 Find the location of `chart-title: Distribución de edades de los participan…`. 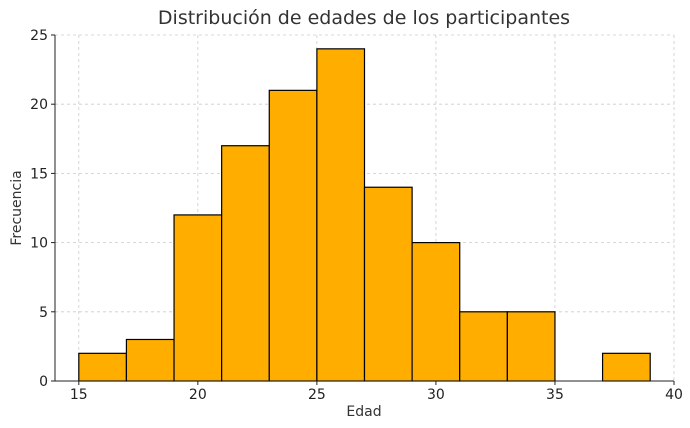

chart-title: Distribución de edades de los participan… is located at coordinates (364, 18).